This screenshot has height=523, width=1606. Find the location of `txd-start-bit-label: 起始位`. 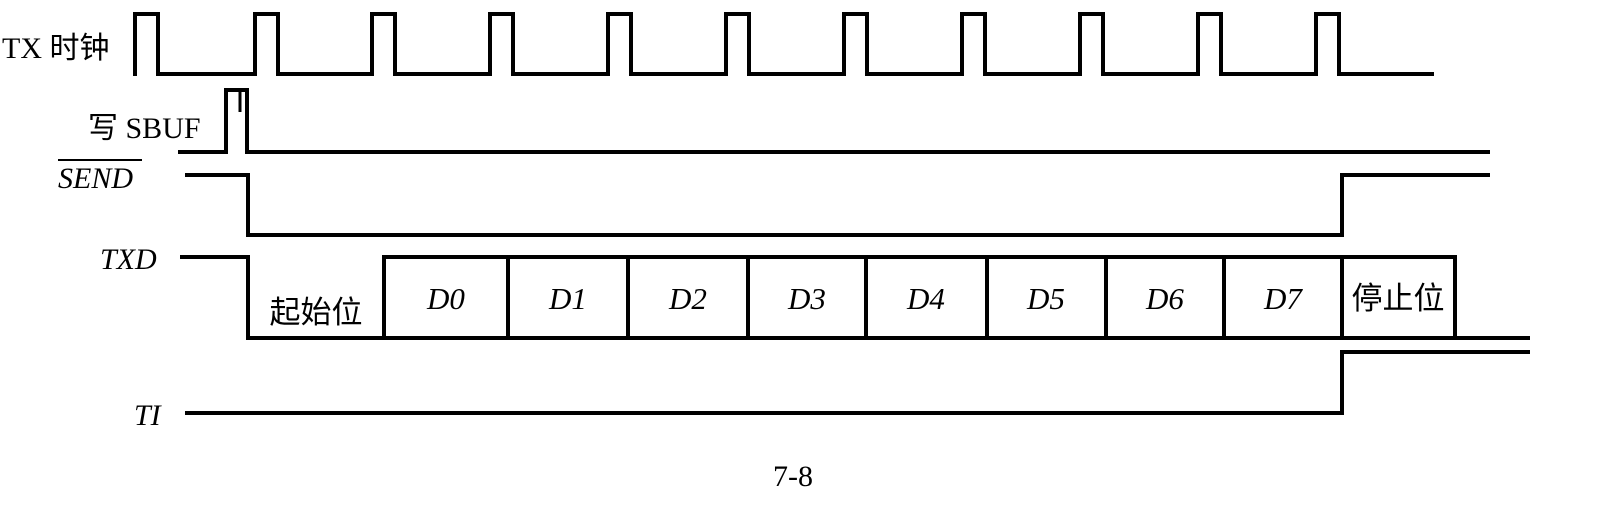

txd-start-bit-label: 起始位 is located at coordinates (316, 312).